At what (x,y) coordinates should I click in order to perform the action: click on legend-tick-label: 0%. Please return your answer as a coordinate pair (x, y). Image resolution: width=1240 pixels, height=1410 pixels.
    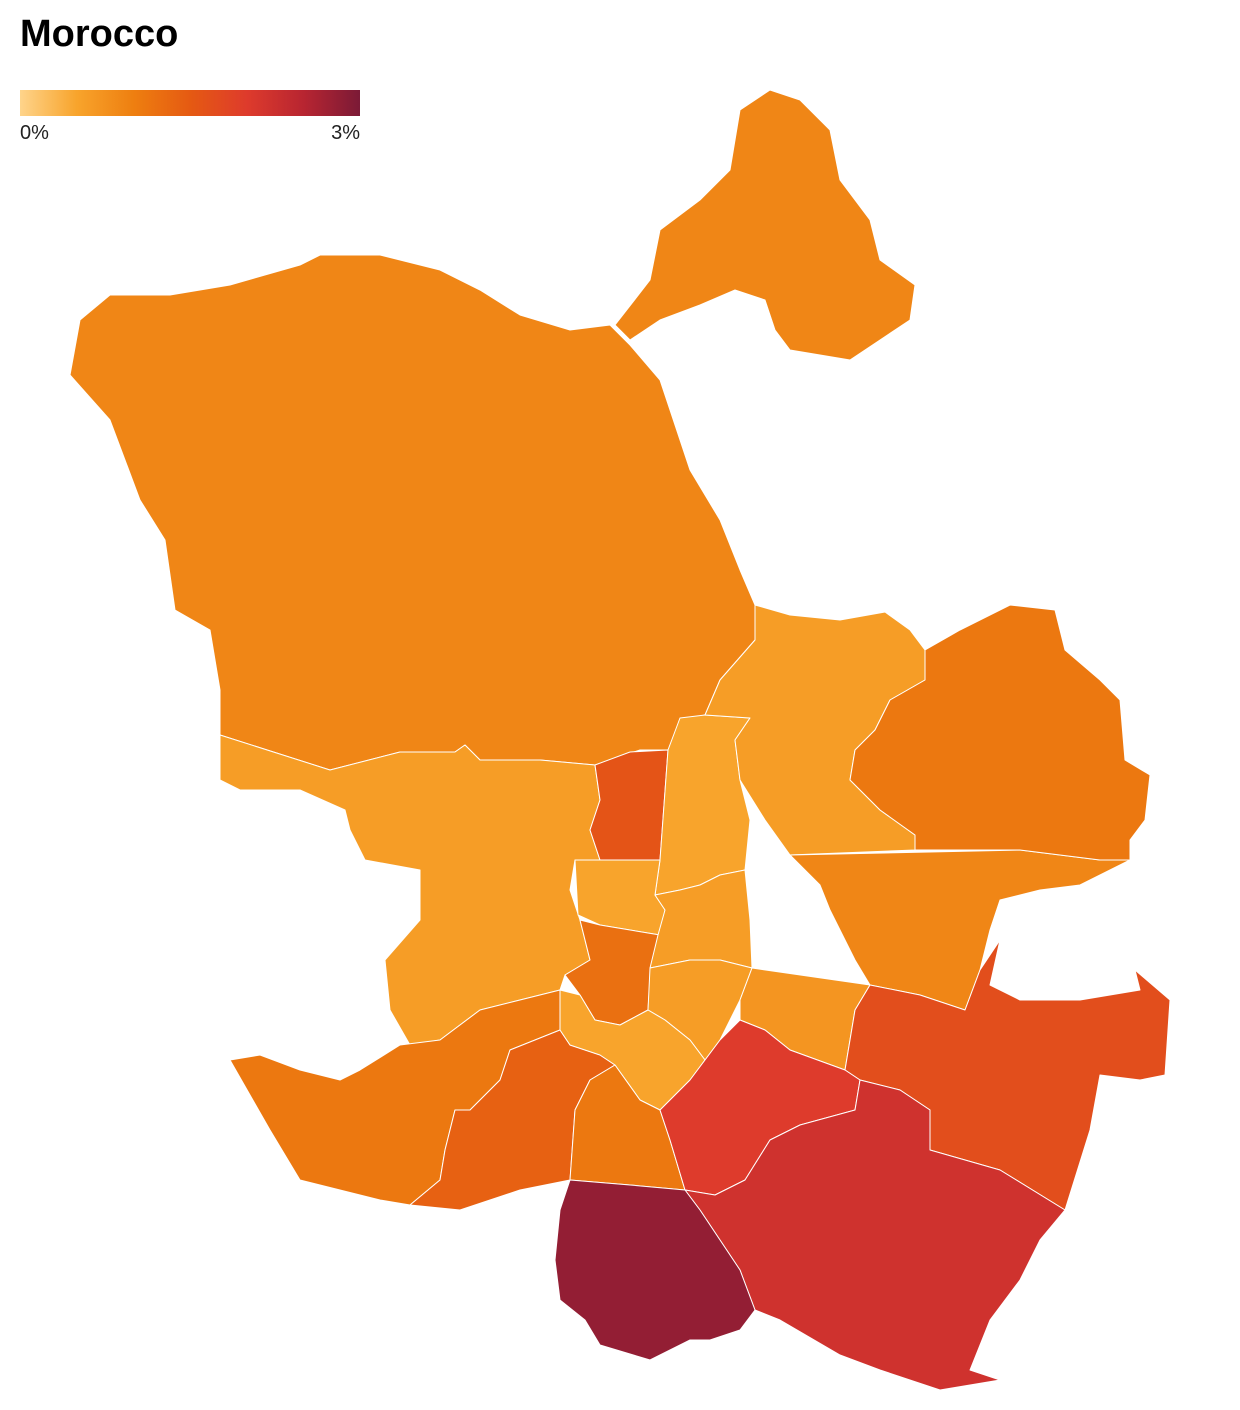
    Looking at the image, I should click on (34, 133).